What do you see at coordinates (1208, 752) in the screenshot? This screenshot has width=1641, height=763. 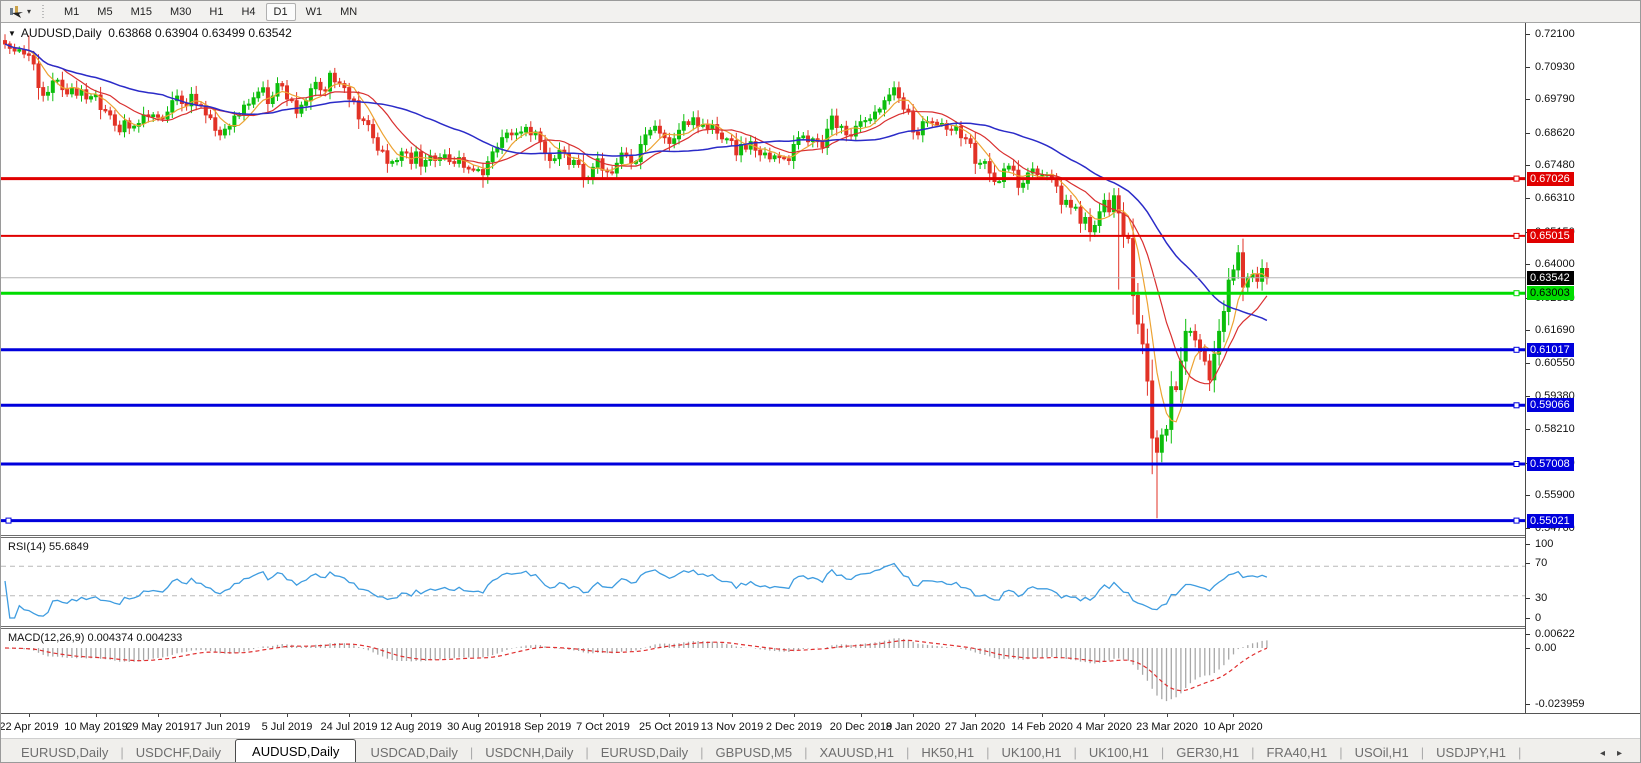 I see `chart-tab-ger30-h1: GER30,H1` at bounding box center [1208, 752].